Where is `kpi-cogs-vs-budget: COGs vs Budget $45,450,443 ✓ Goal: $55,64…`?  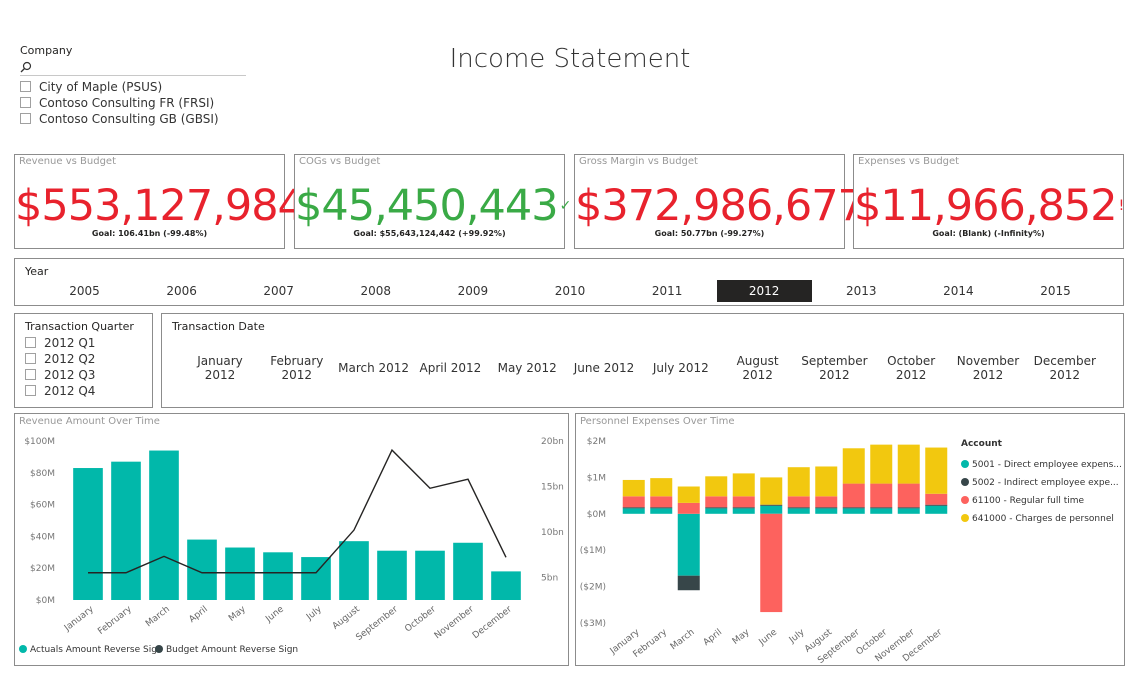
kpi-cogs-vs-budget: COGs vs Budget $45,450,443 ✓ Goal: $55,64… is located at coordinates (432, 201).